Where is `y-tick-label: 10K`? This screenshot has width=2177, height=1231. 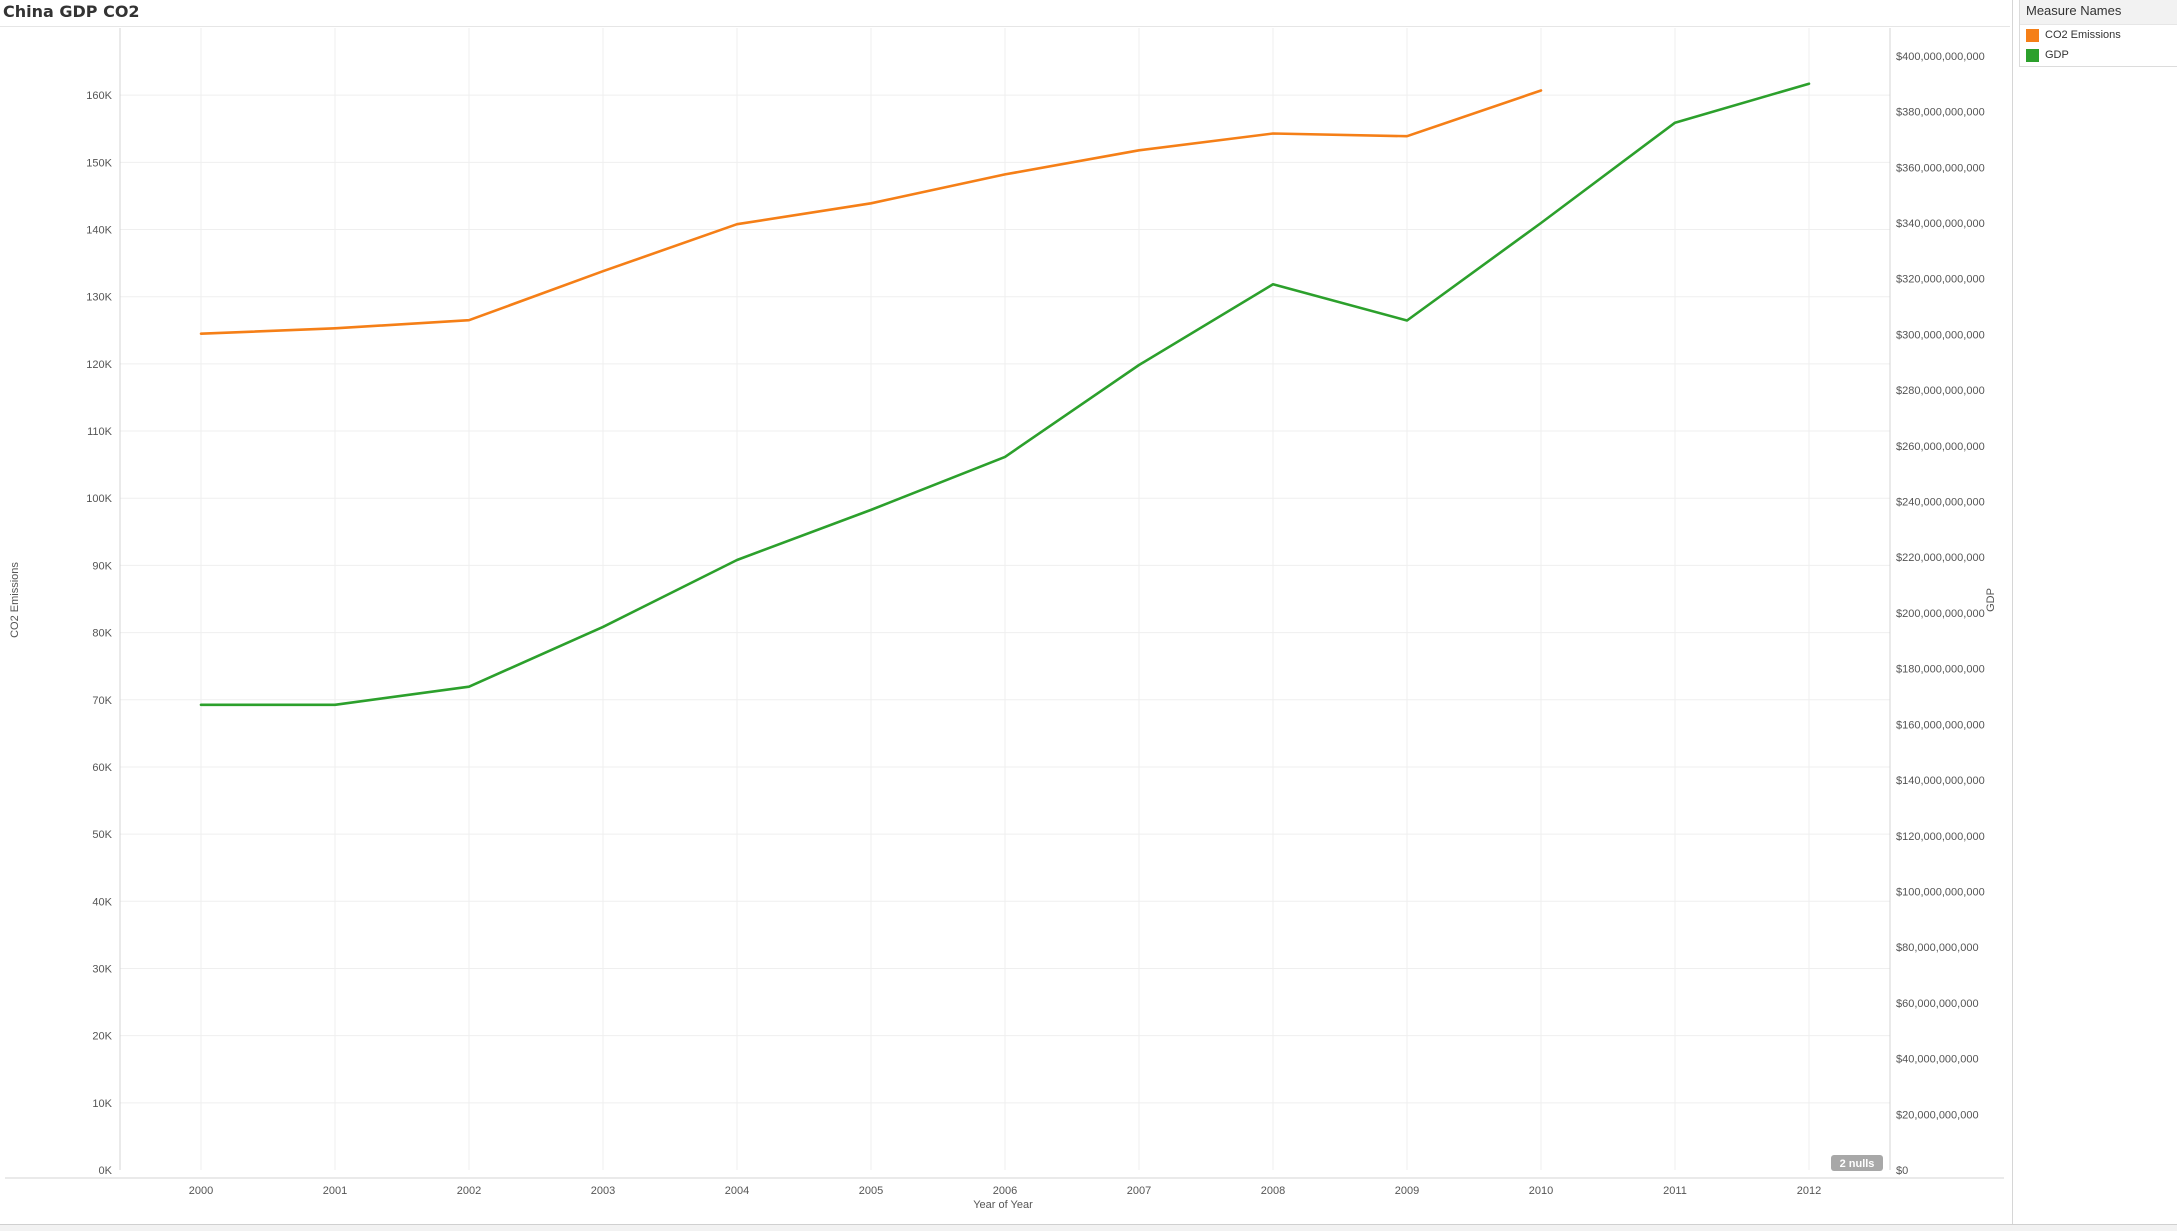 y-tick-label: 10K is located at coordinates (102, 1104).